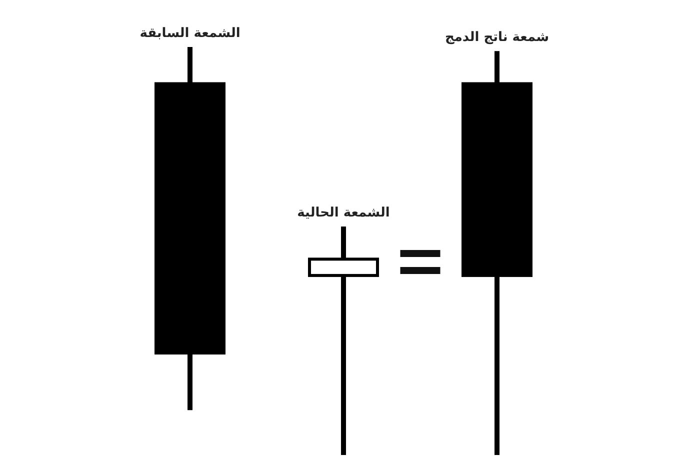 The image size is (678, 468). Describe the element at coordinates (497, 38) in the screenshot. I see `x-tick-label: شمعة ناتج الدمج` at that location.